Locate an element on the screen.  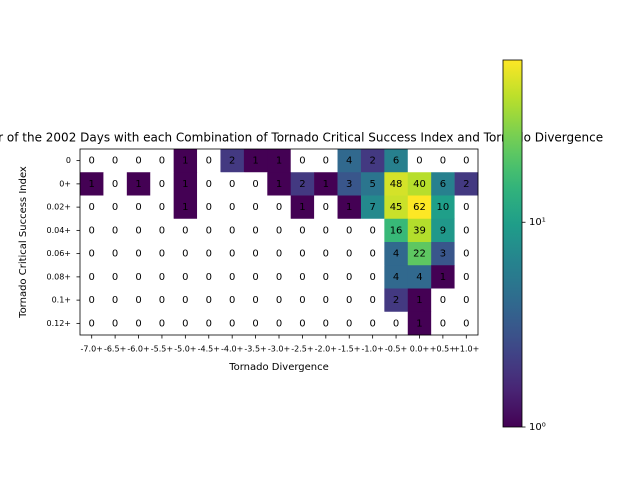
colorbar-tick-label: 10¹ is located at coordinates (537, 222).